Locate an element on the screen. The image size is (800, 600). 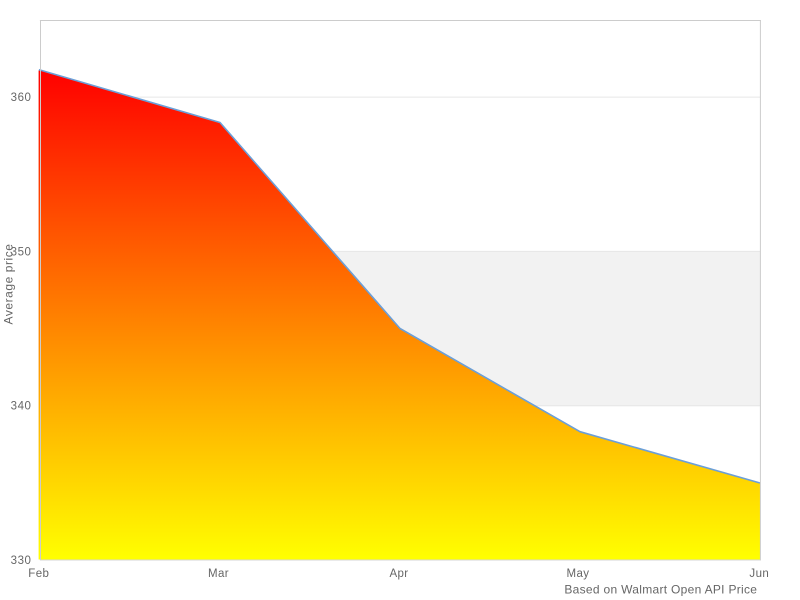
svg-text: May is located at coordinates (578, 574).